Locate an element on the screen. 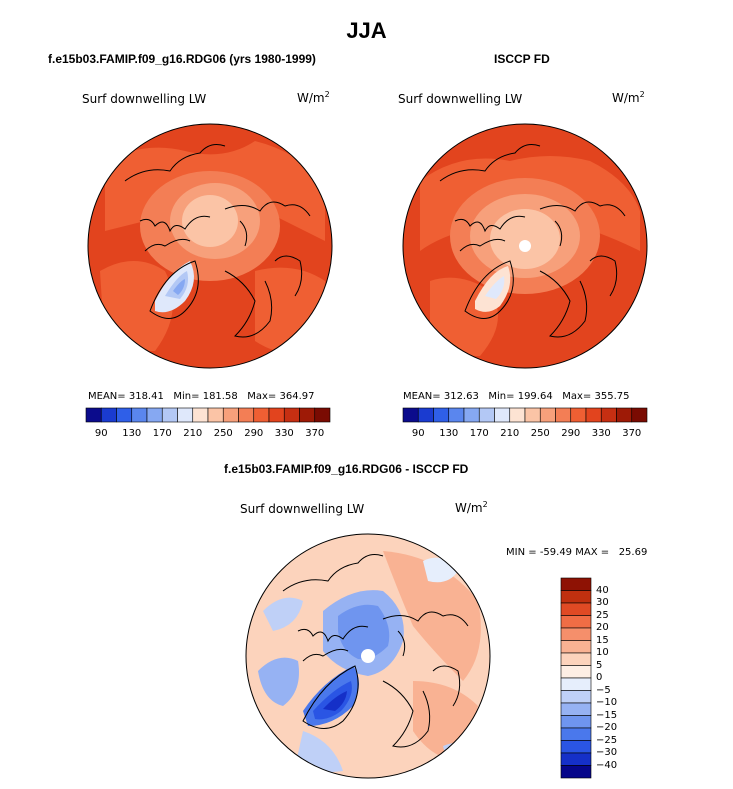 Image resolution: width=733 pixels, height=789 pixels. panel-model-stats: MEAN= 318.41 Min= 181.58 Max= 364.97 is located at coordinates (201, 396).